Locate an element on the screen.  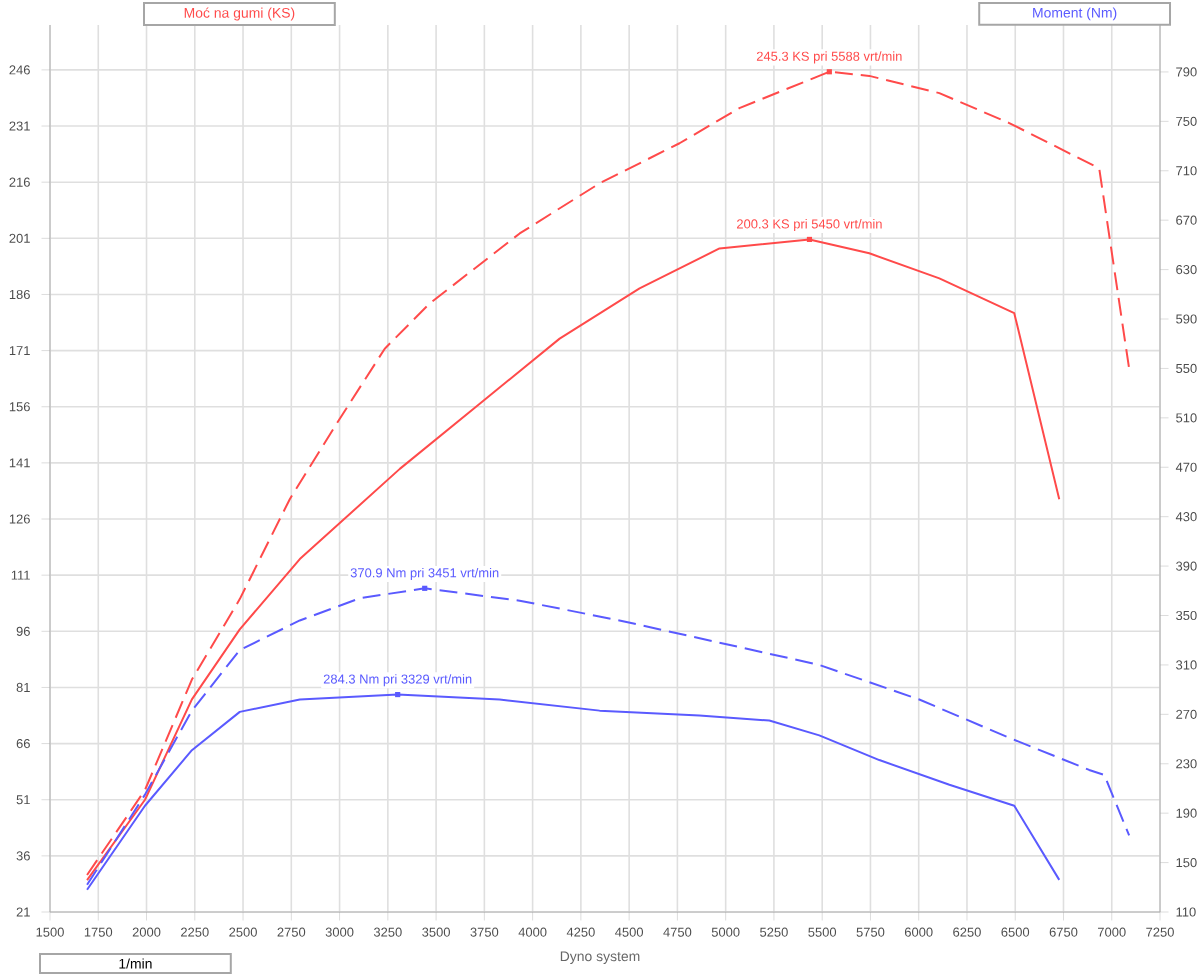
x-tick-label: 5750 is located at coordinates (870, 932).